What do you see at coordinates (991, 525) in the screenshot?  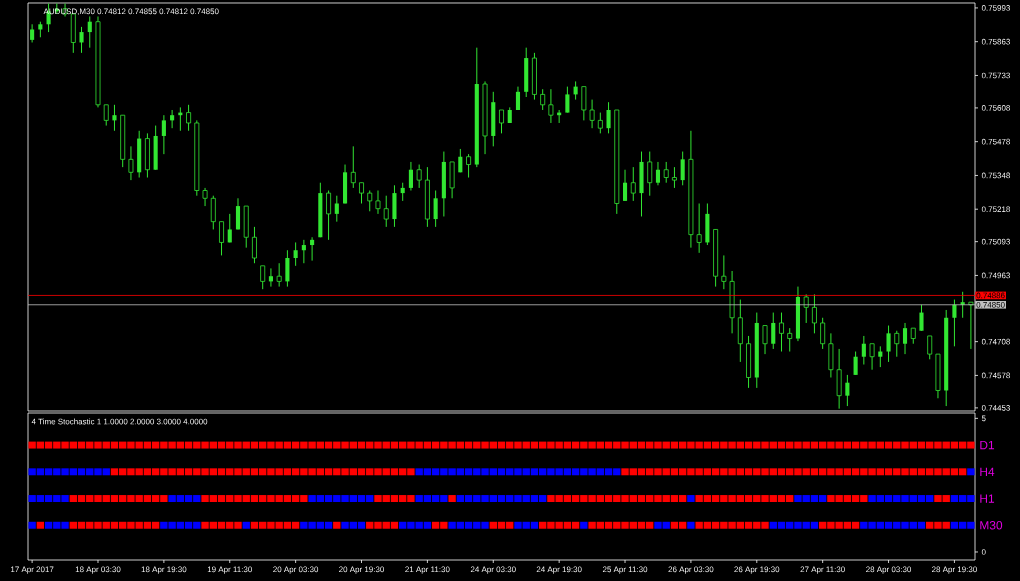 I see `series-label: M30` at bounding box center [991, 525].